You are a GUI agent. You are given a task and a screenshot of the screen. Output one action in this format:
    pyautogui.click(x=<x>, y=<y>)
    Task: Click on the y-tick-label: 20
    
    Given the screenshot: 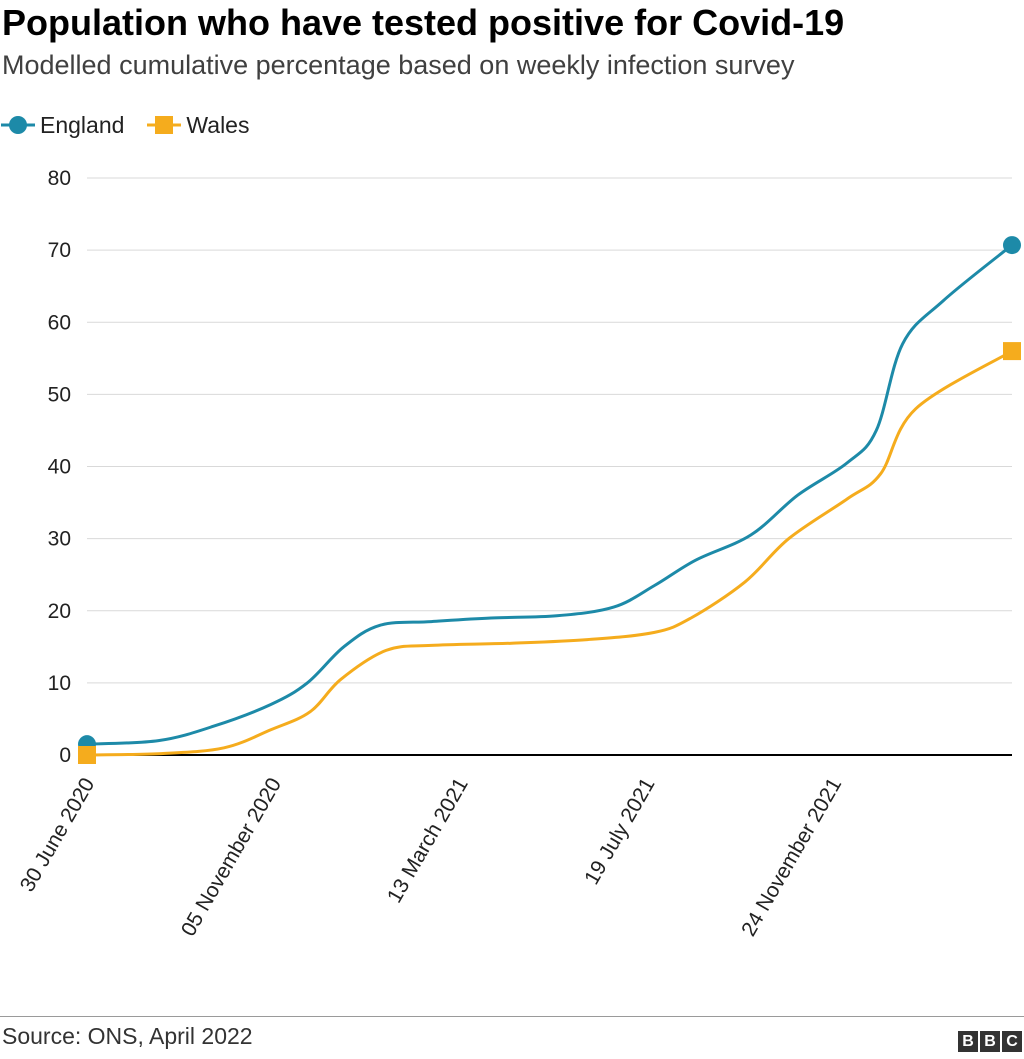 What is the action you would take?
    pyautogui.click(x=59, y=611)
    